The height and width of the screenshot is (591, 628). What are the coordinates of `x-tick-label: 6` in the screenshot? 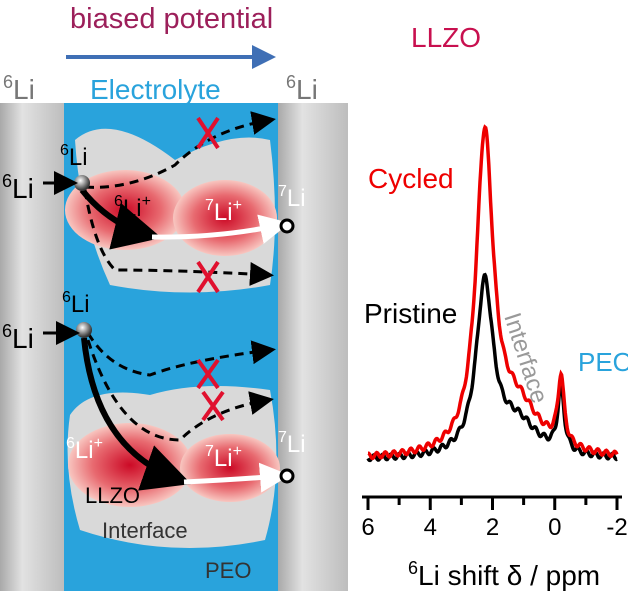 It's located at (367, 527).